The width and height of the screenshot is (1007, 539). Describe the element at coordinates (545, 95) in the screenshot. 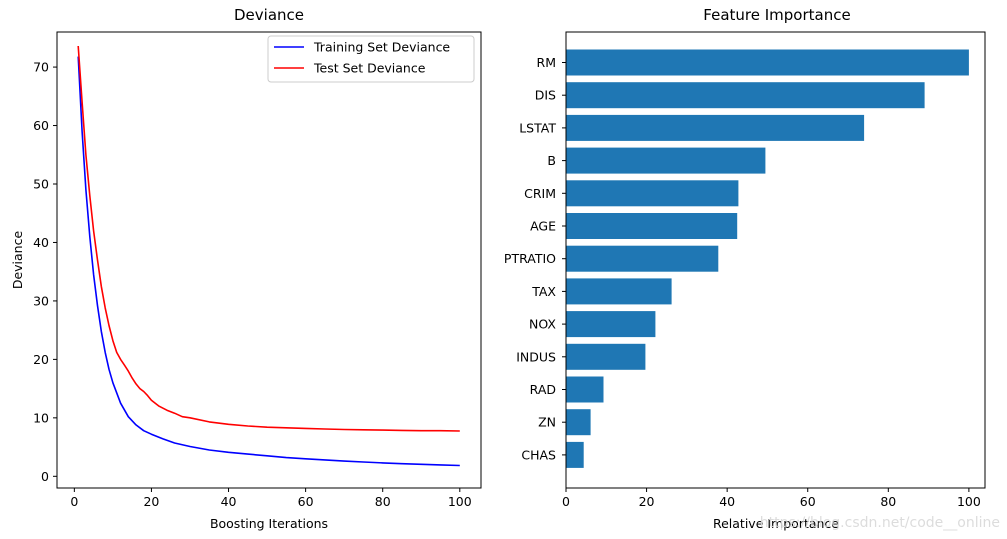

I see `category-label-dis: DIS` at that location.